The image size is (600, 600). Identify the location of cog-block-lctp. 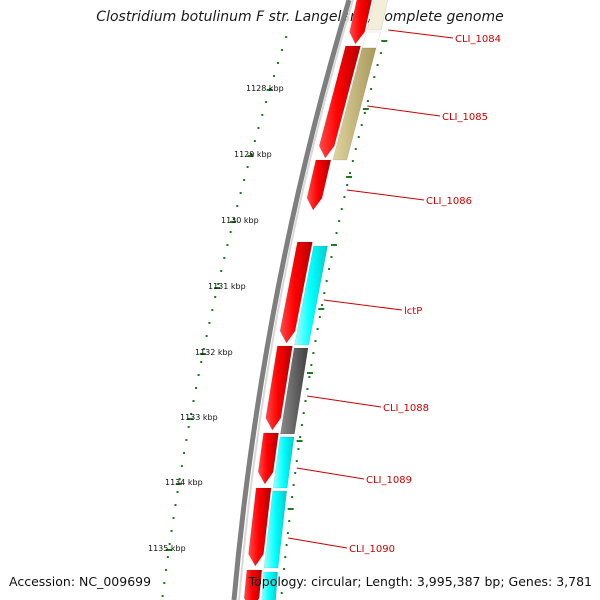
(311, 295).